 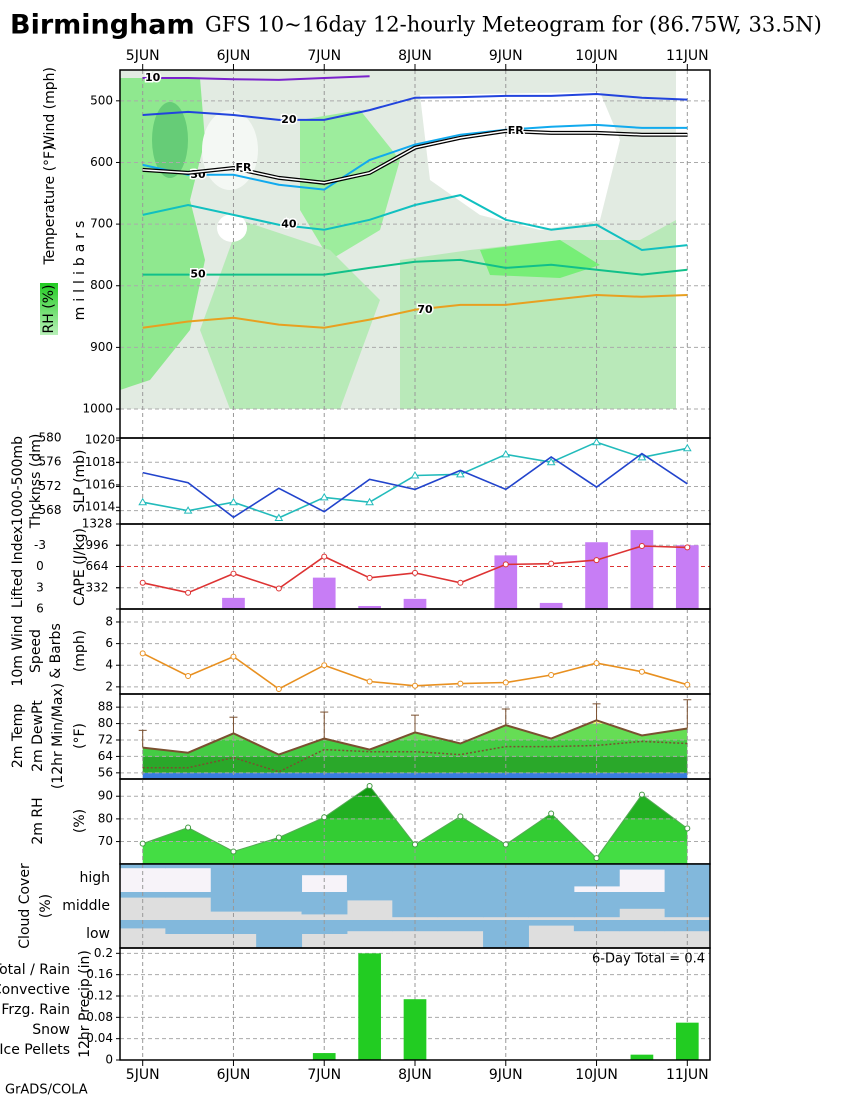 What do you see at coordinates (100, 440) in the screenshot?
I see `y-tick-label: 1020` at bounding box center [100, 440].